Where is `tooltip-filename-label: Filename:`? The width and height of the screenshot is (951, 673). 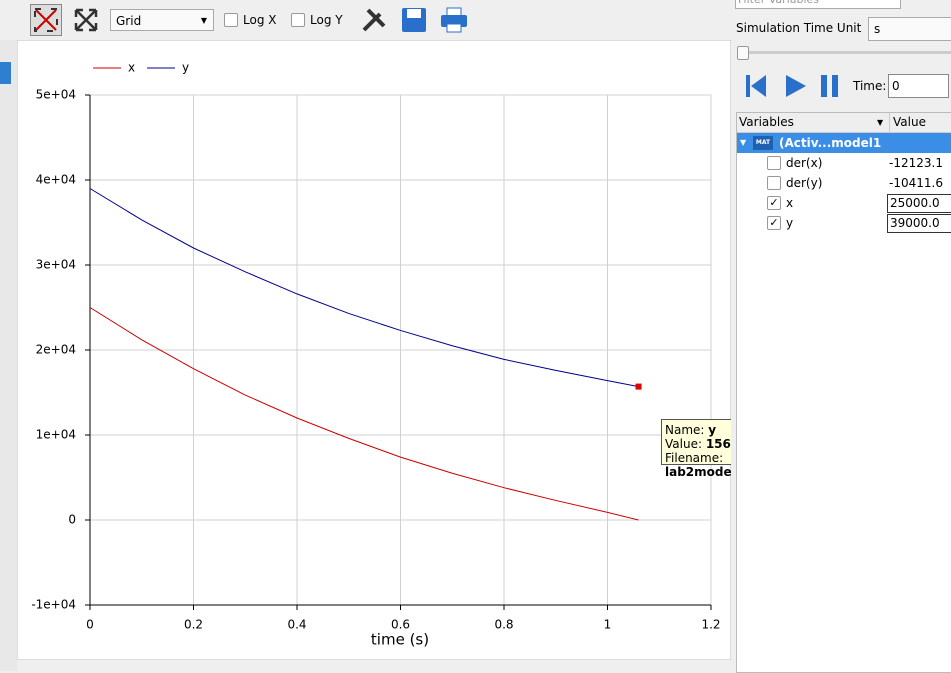 tooltip-filename-label: Filename: is located at coordinates (694, 458).